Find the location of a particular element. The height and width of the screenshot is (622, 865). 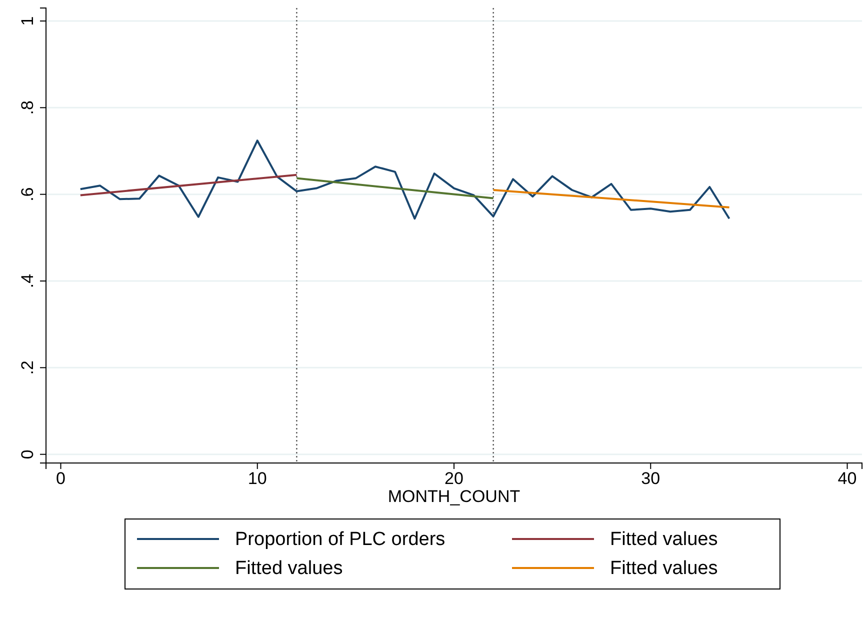

x-axis-title: MONTH_COUNT is located at coordinates (454, 496).